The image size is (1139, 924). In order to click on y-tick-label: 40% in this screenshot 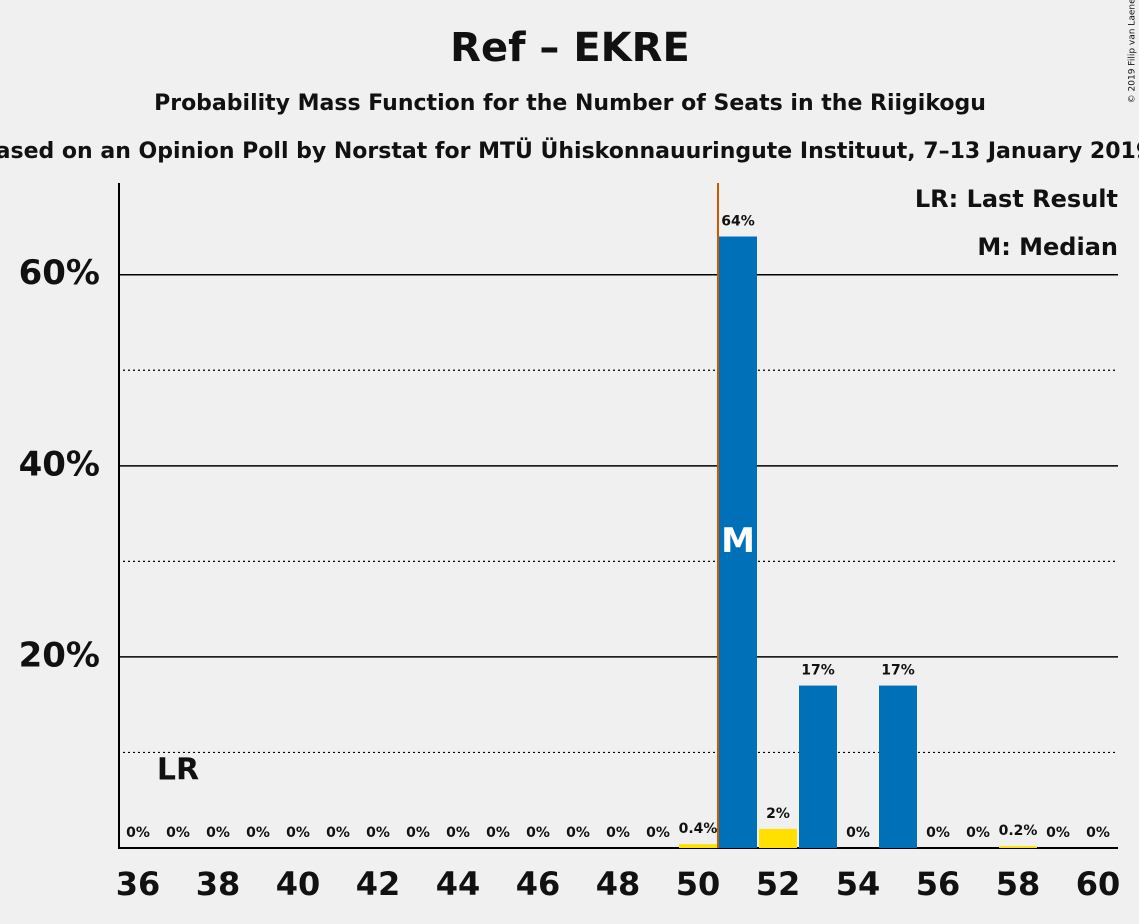, I will do `click(59, 464)`.